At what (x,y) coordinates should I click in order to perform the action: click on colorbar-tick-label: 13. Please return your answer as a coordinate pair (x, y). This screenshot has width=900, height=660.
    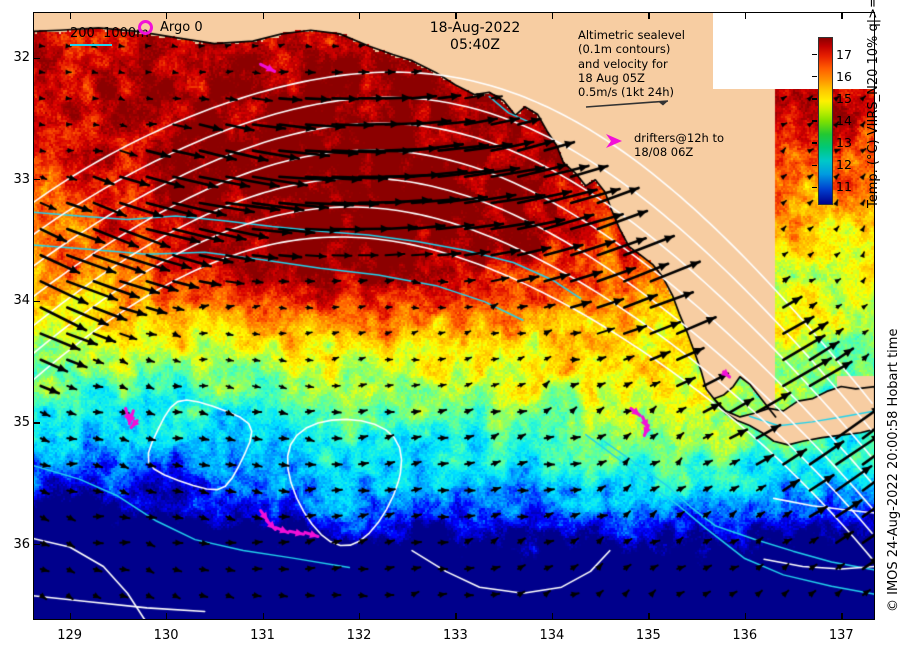
    Looking at the image, I should click on (844, 143).